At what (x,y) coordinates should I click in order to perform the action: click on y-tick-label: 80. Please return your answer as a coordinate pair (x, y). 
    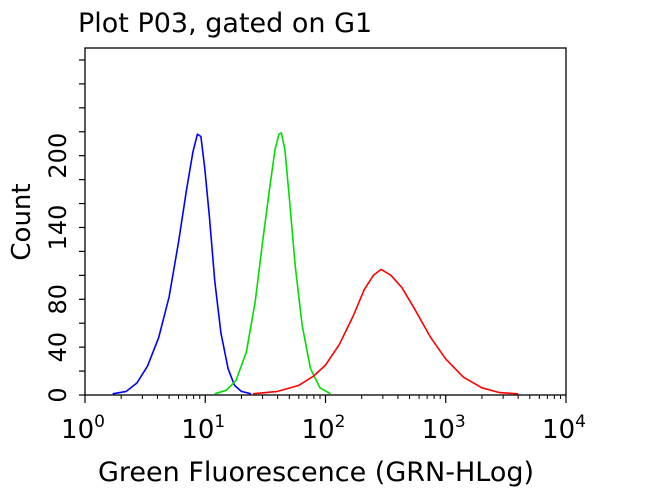
    Looking at the image, I should click on (58, 299).